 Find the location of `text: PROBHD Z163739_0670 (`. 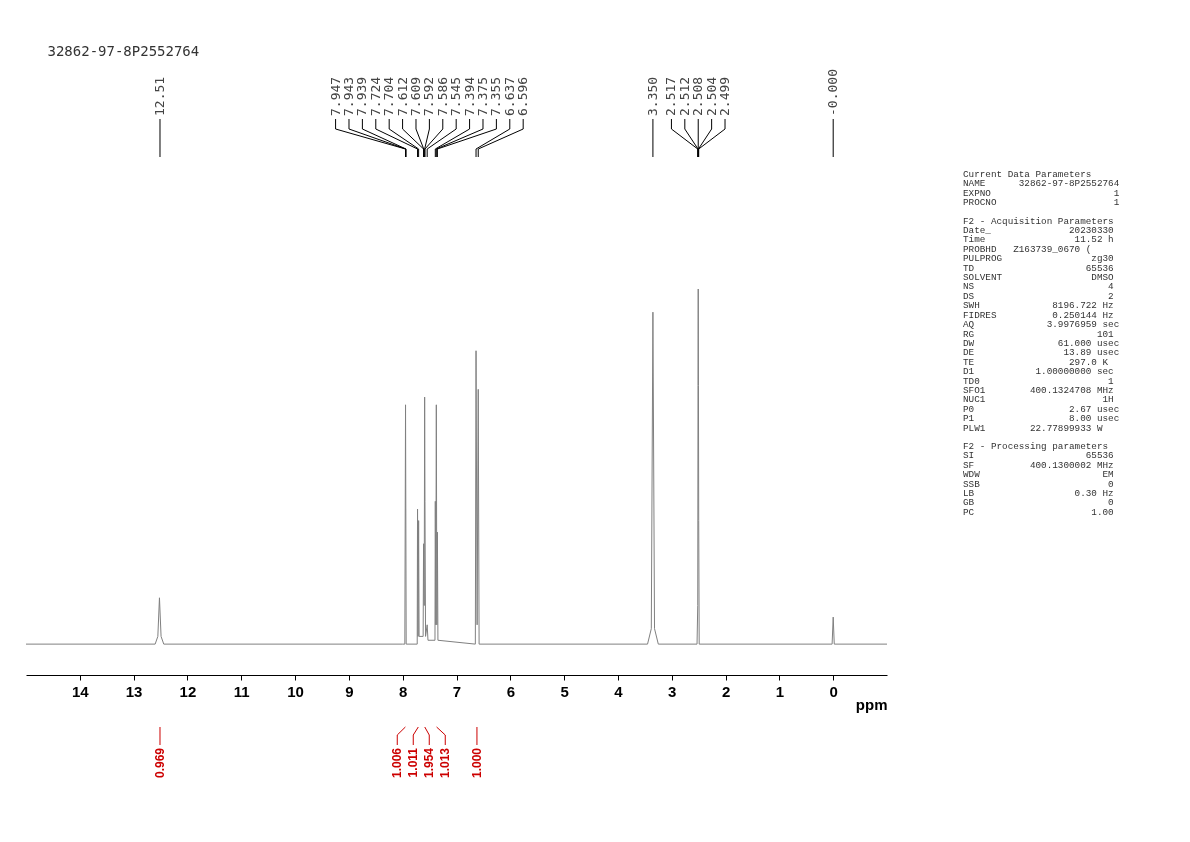

text: PROBHD Z163739_0670 ( is located at coordinates (1028, 249).